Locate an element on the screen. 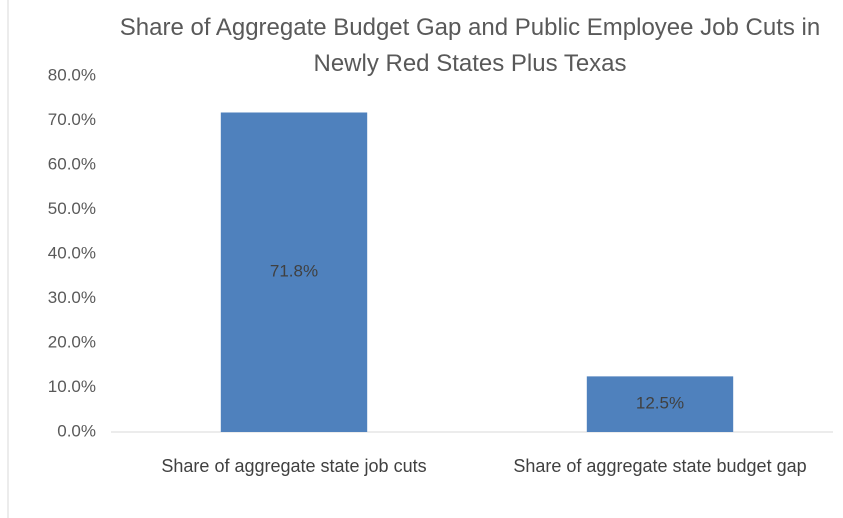  data-label: 71.8% is located at coordinates (294, 271).